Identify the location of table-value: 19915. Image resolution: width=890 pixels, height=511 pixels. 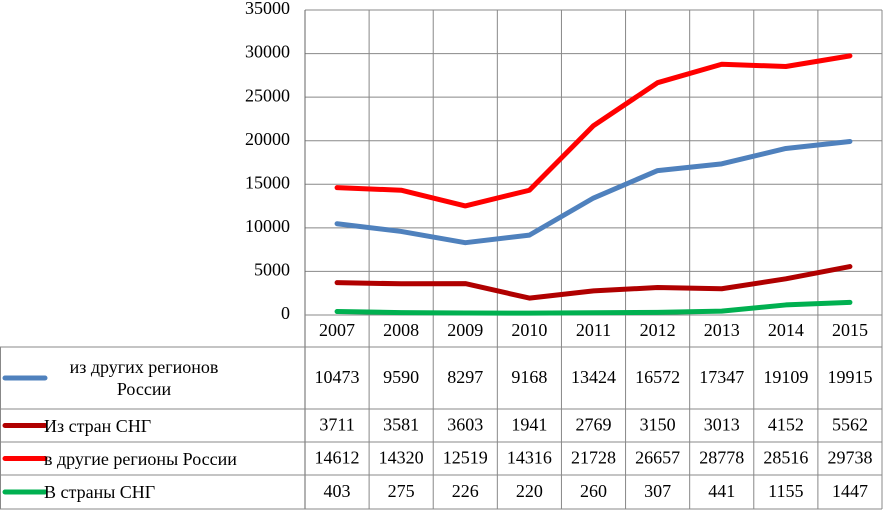
(849, 377).